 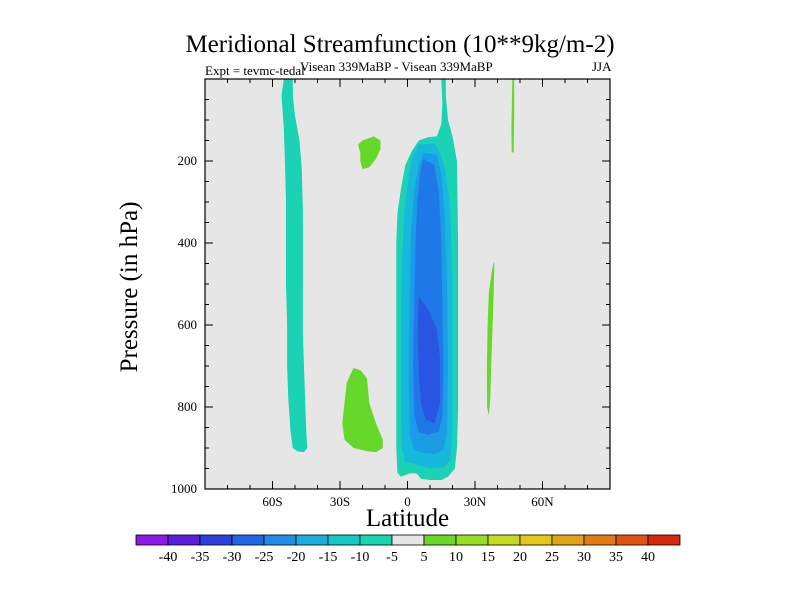 What do you see at coordinates (362, 410) in the screenshot?
I see `contour-sh-positive-lower` at bounding box center [362, 410].